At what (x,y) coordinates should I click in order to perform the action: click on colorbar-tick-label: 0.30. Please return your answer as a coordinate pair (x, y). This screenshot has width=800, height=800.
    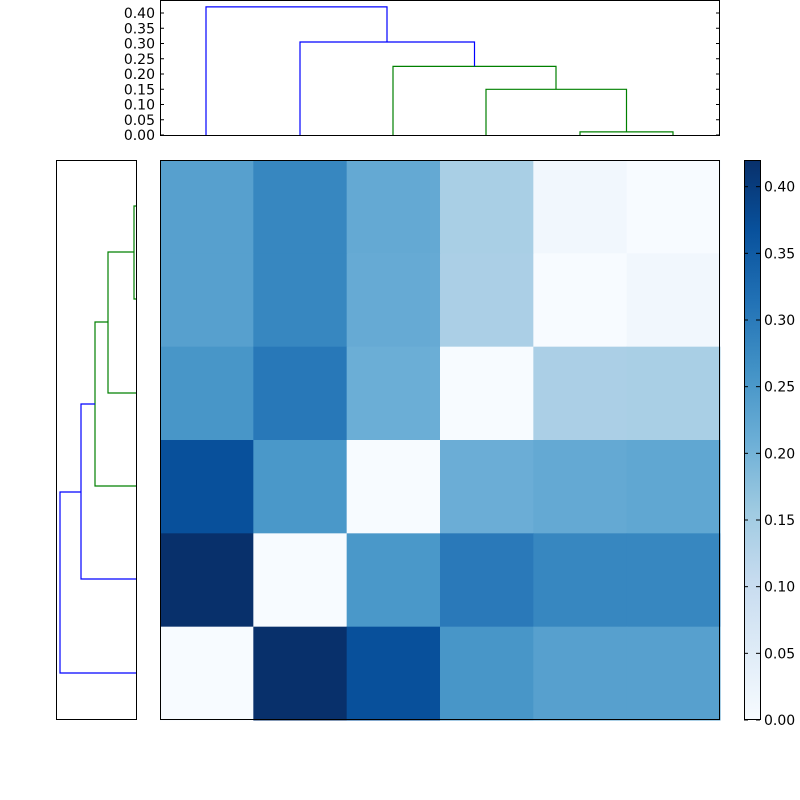
    Looking at the image, I should click on (779, 321).